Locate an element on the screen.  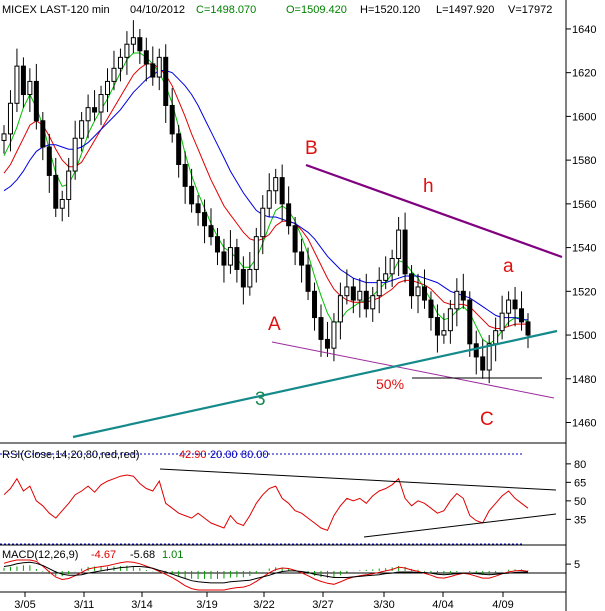
price-tick-label: 1600 is located at coordinates (584, 117).